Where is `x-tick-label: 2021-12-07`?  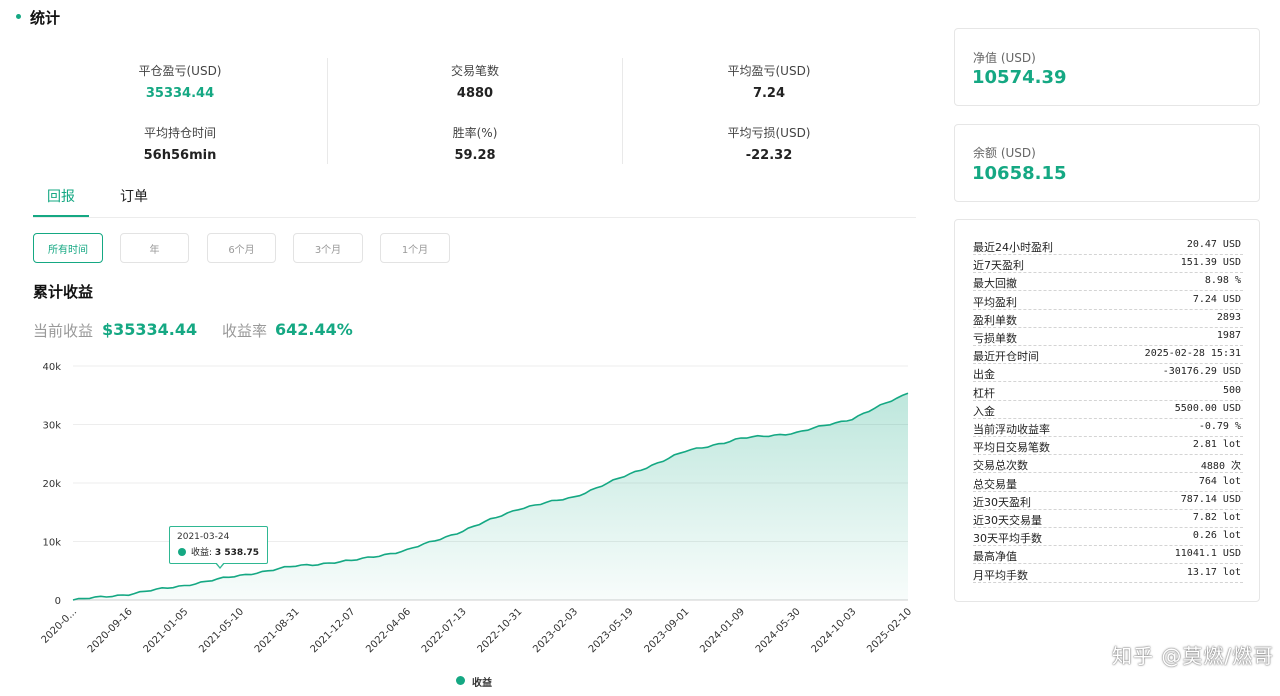 x-tick-label: 2021-12-07 is located at coordinates (333, 630).